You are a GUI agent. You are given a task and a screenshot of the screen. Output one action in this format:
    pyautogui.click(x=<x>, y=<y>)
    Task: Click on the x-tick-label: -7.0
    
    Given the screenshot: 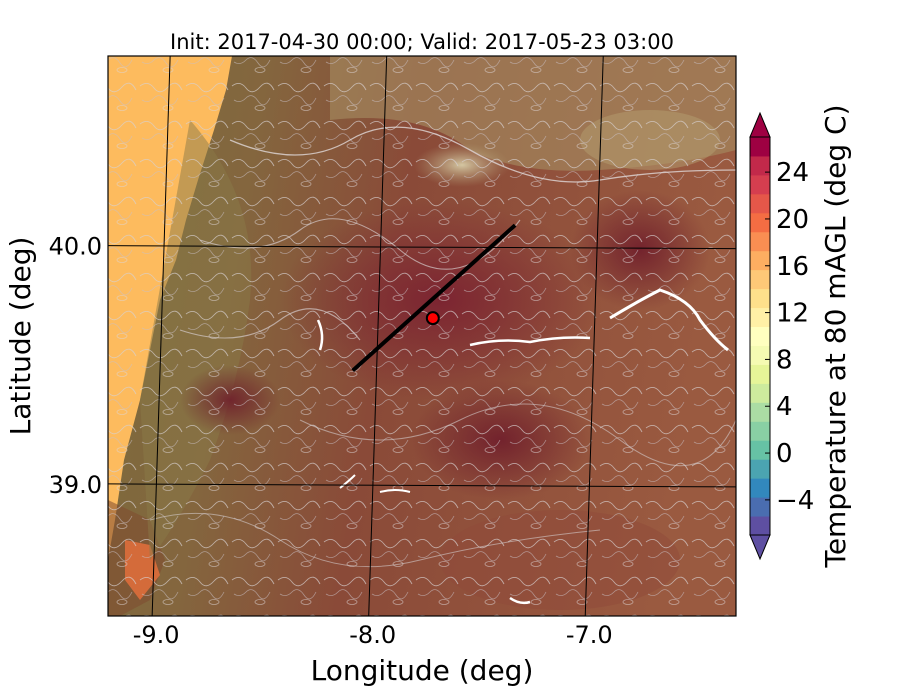 What is the action you would take?
    pyautogui.click(x=589, y=635)
    